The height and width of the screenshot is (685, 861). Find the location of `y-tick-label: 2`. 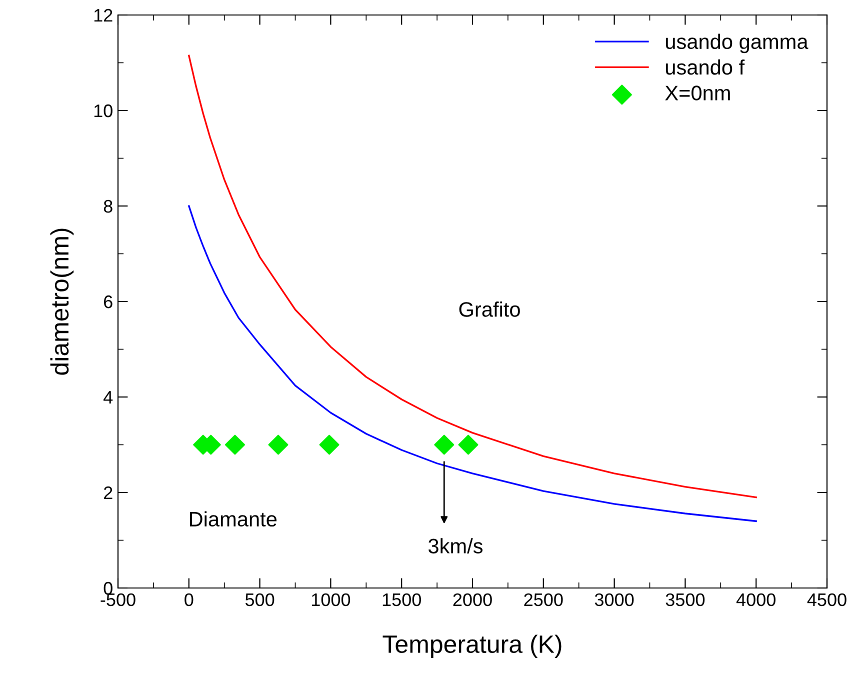

y-tick-label: 2 is located at coordinates (108, 493).